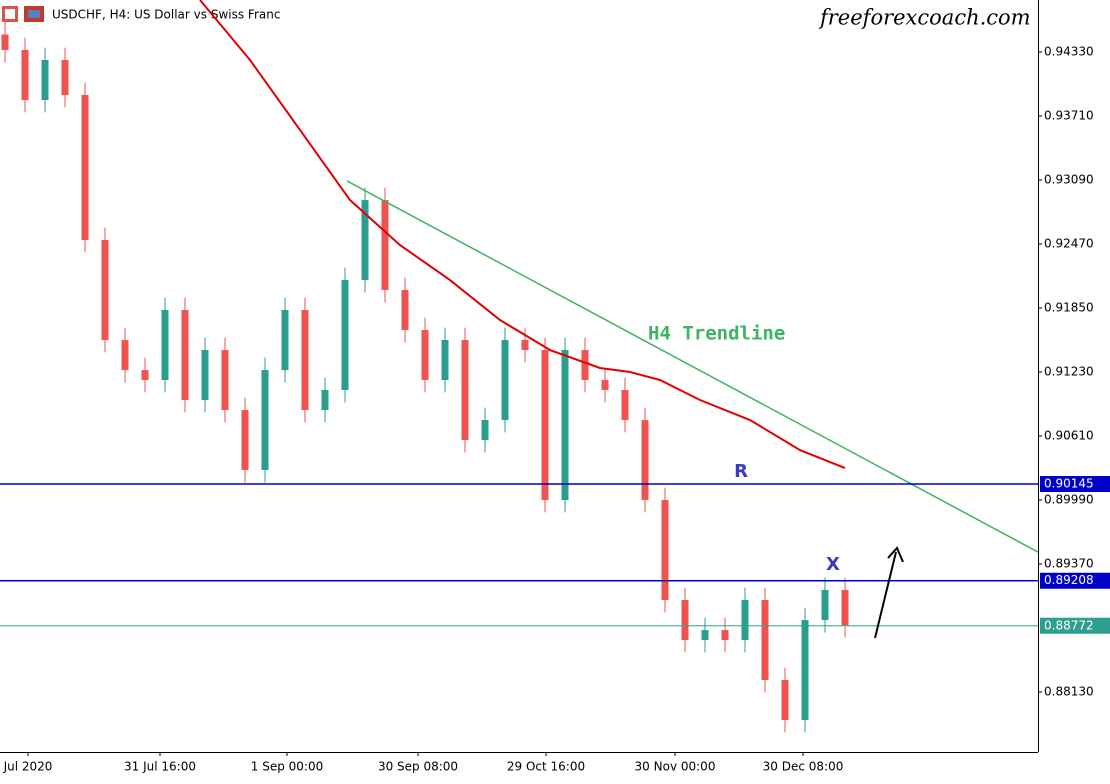  I want to click on arrow, so click(889, 592).